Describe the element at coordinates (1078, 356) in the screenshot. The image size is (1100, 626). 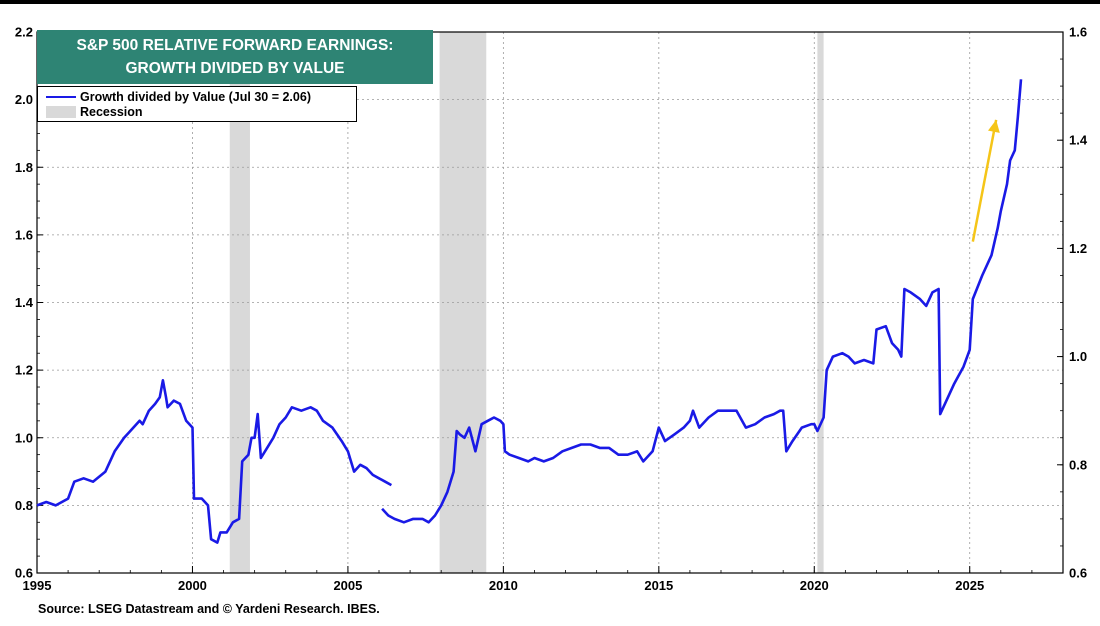
I see `right-tick-label-2: 1.0` at that location.